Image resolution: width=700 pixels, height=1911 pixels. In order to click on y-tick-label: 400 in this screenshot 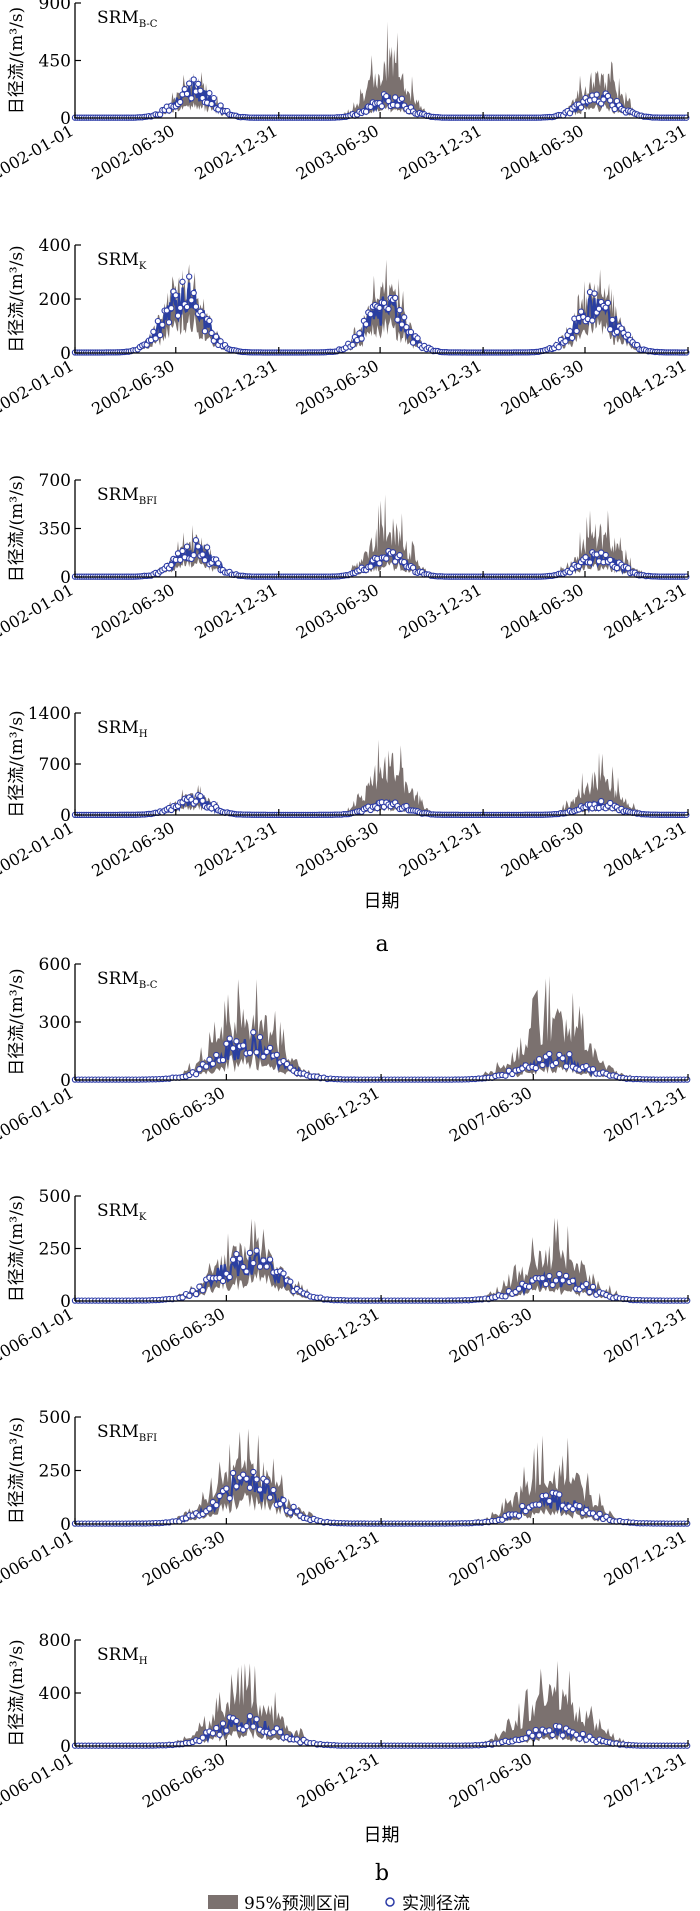, I will do `click(55, 1694)`.